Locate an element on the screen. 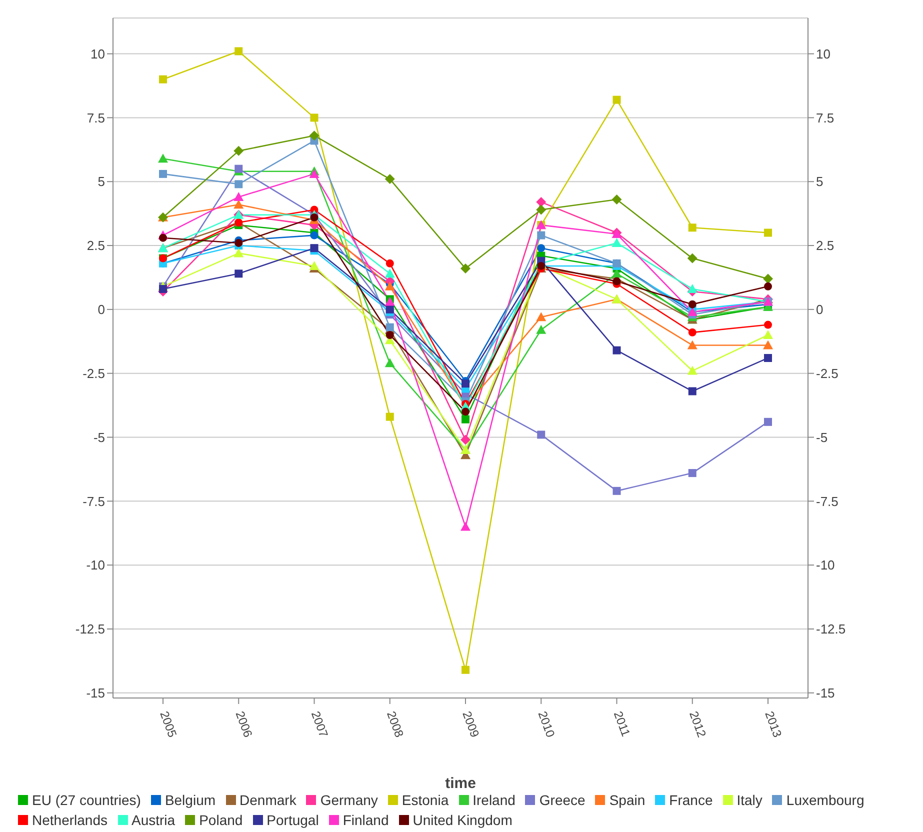 This screenshot has width=923, height=832. x-tick-label: 2006 is located at coordinates (244, 724).